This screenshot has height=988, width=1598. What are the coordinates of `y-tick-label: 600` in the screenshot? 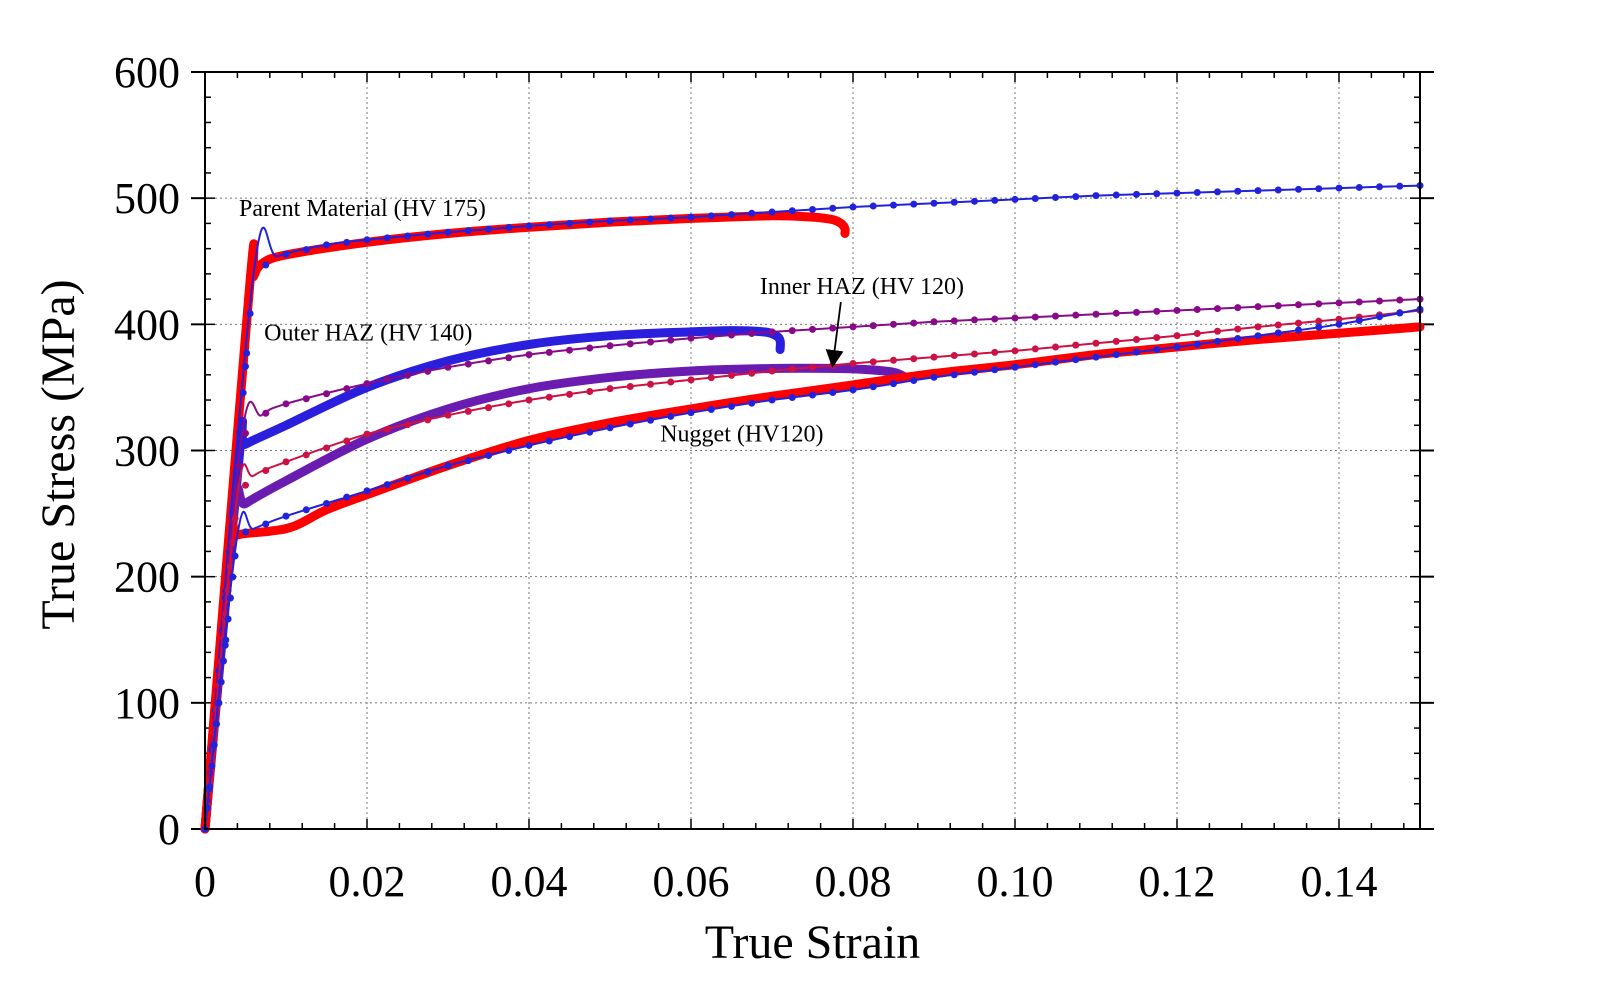 It's located at (147, 72).